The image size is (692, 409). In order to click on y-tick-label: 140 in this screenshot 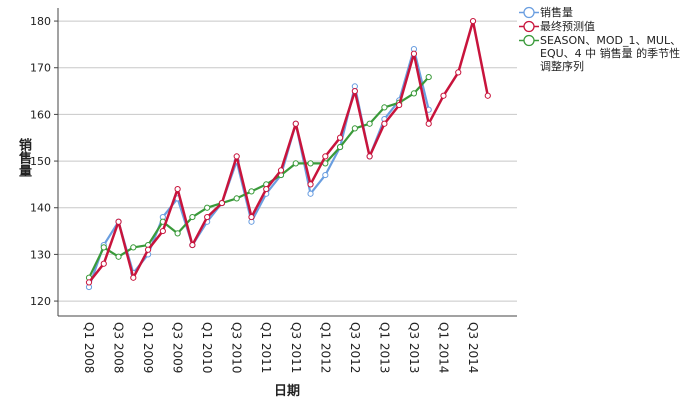, I will do `click(40, 208)`.